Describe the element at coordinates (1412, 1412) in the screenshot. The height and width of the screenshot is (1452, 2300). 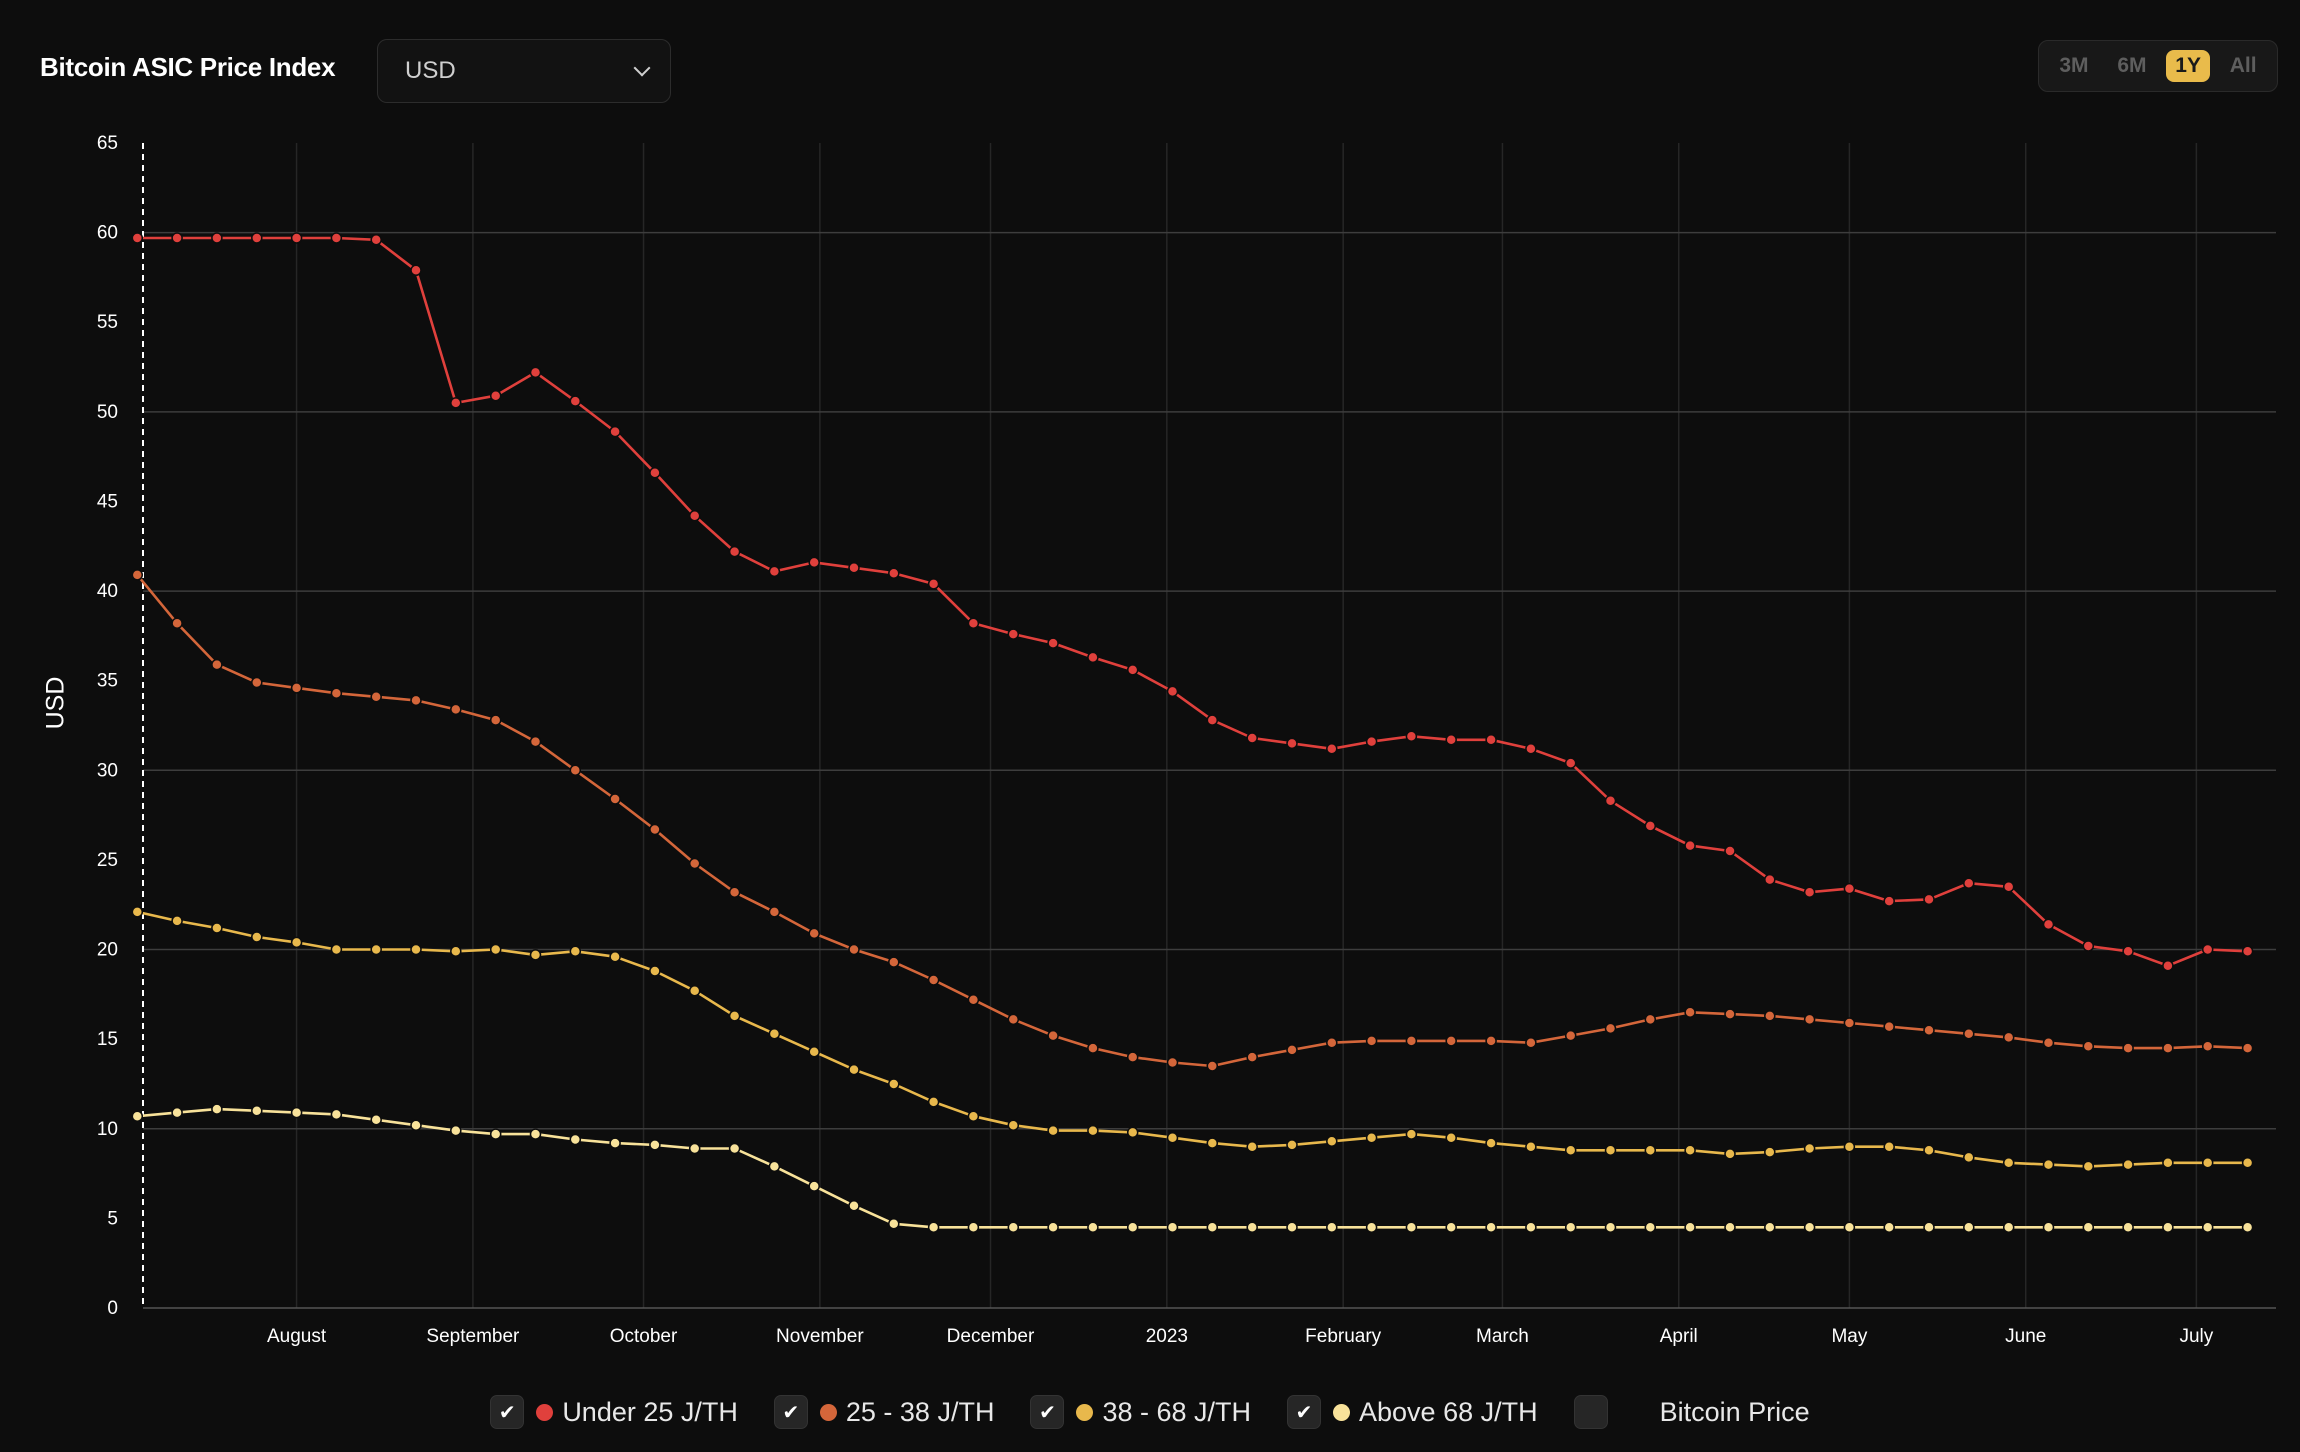
I see `legend-item-above-68: ✔ Above 68 J/TH` at that location.